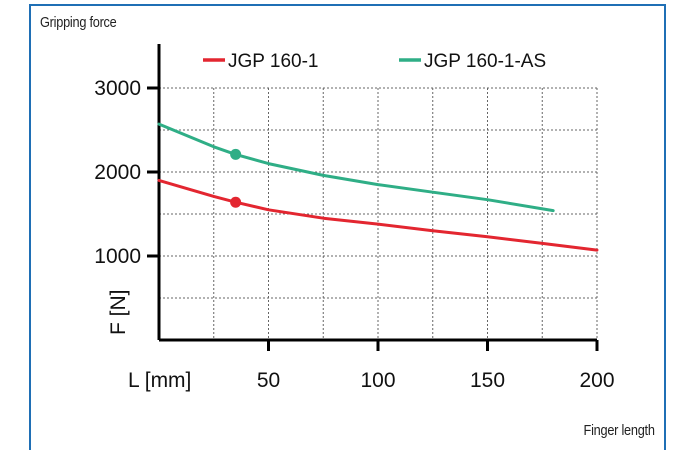  What do you see at coordinates (273, 61) in the screenshot?
I see `legend-label-1: JGP 160-1` at bounding box center [273, 61].